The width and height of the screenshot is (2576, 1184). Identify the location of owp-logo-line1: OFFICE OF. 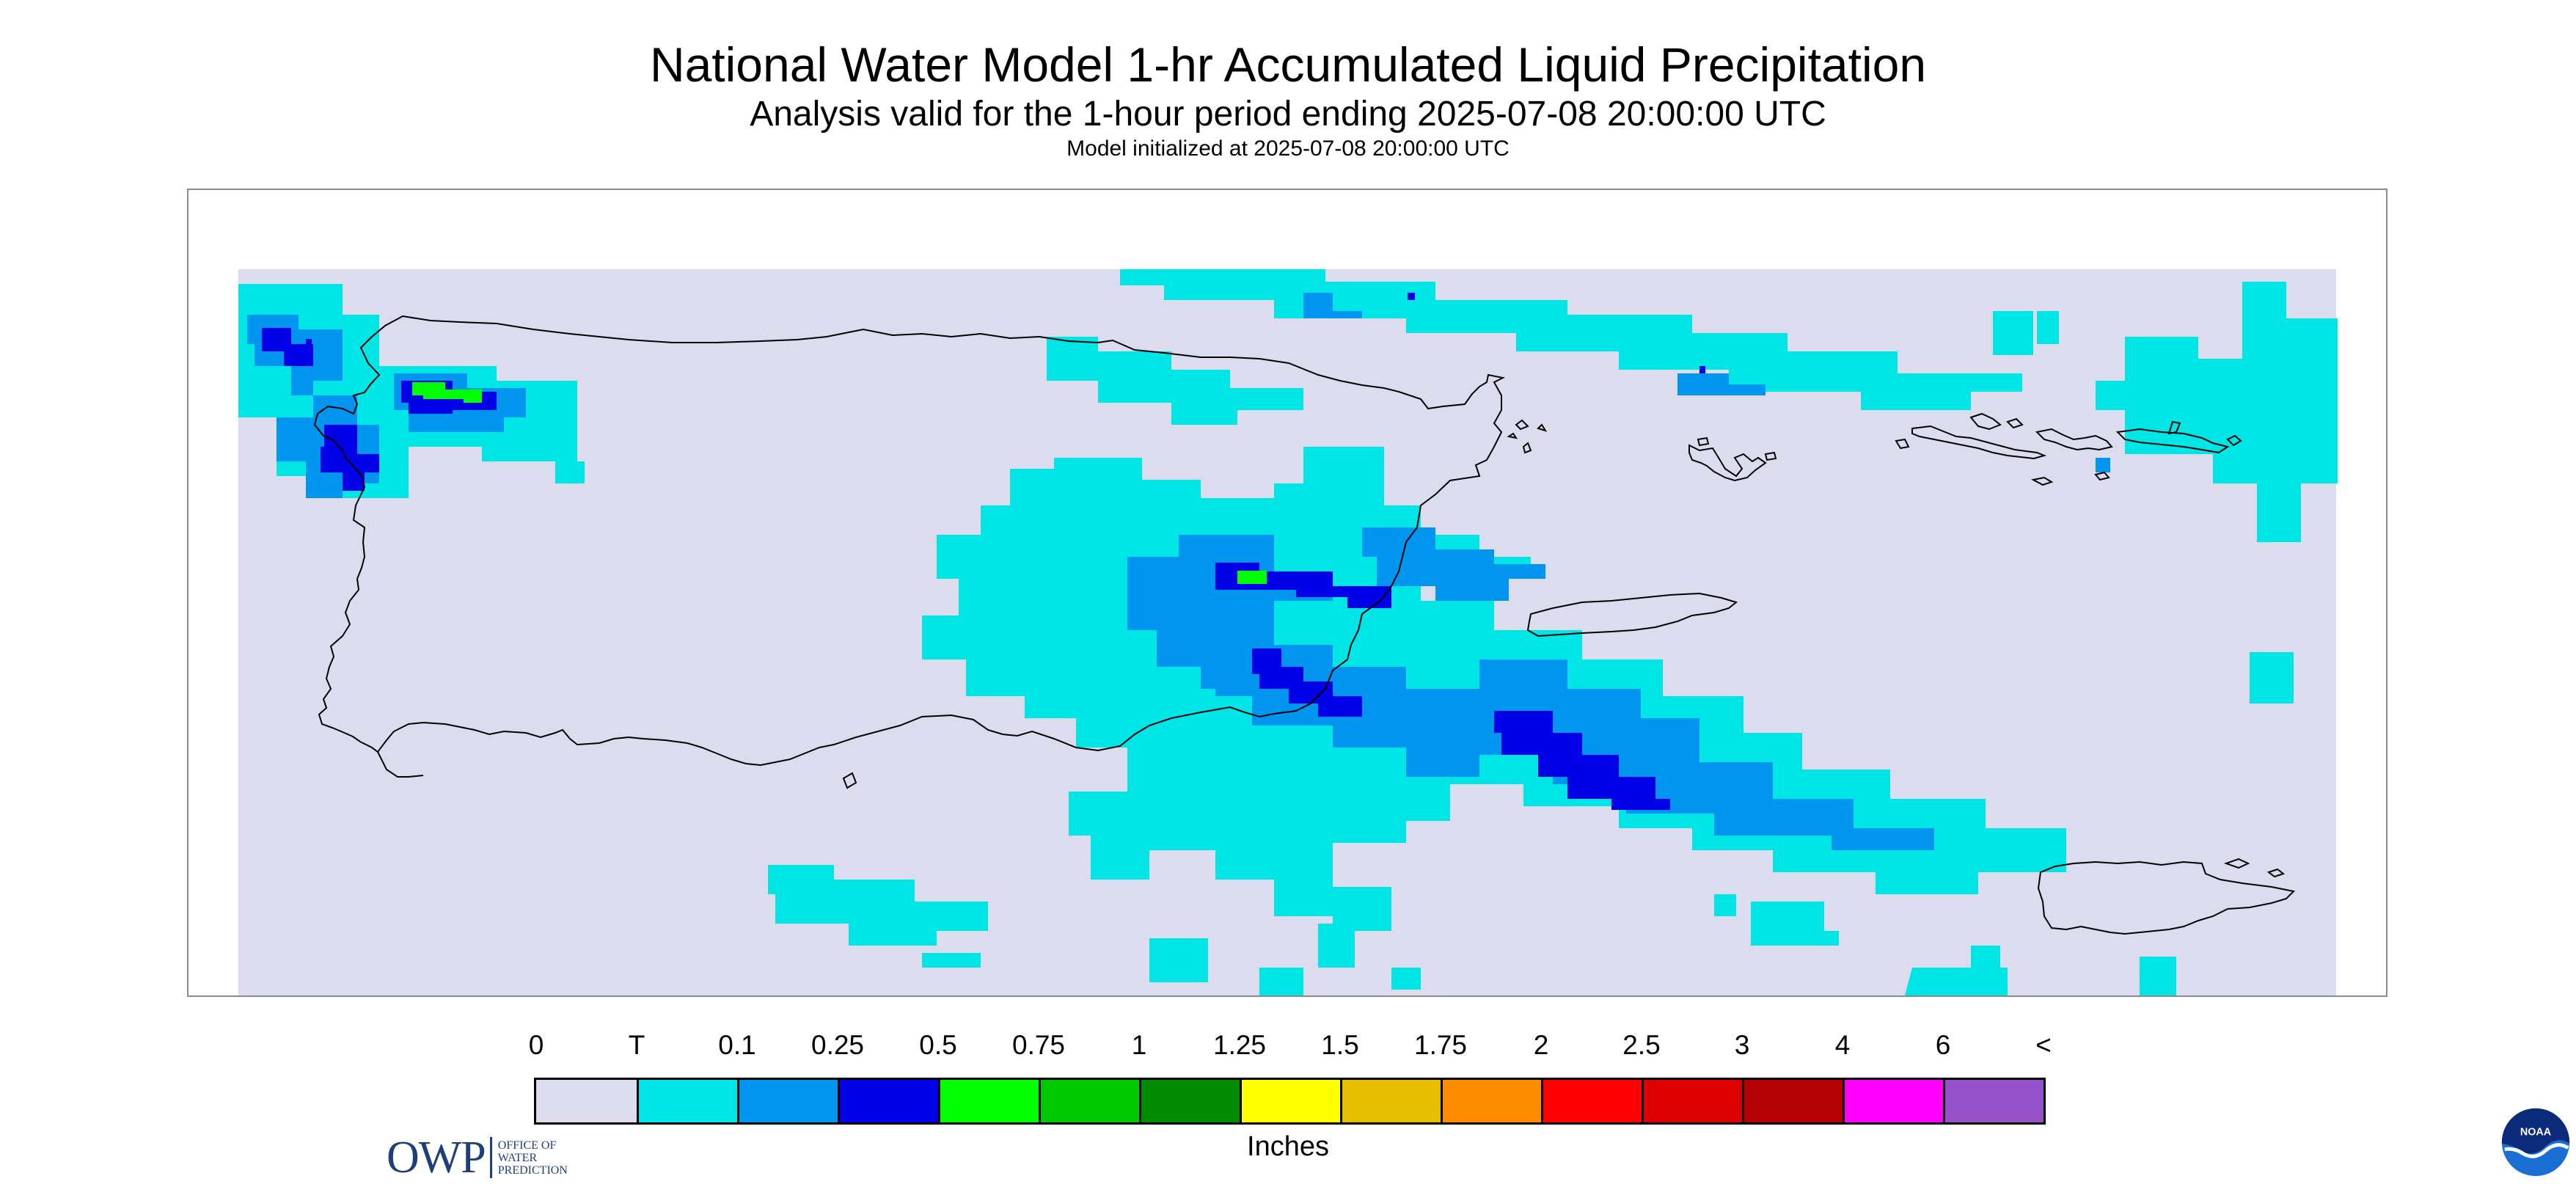
(527, 1145).